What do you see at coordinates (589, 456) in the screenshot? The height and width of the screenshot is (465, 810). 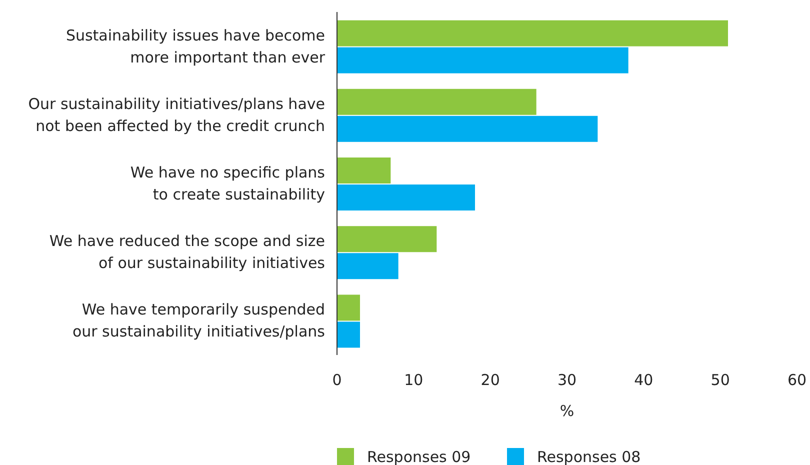 I see `legend-label: Responses 08` at bounding box center [589, 456].